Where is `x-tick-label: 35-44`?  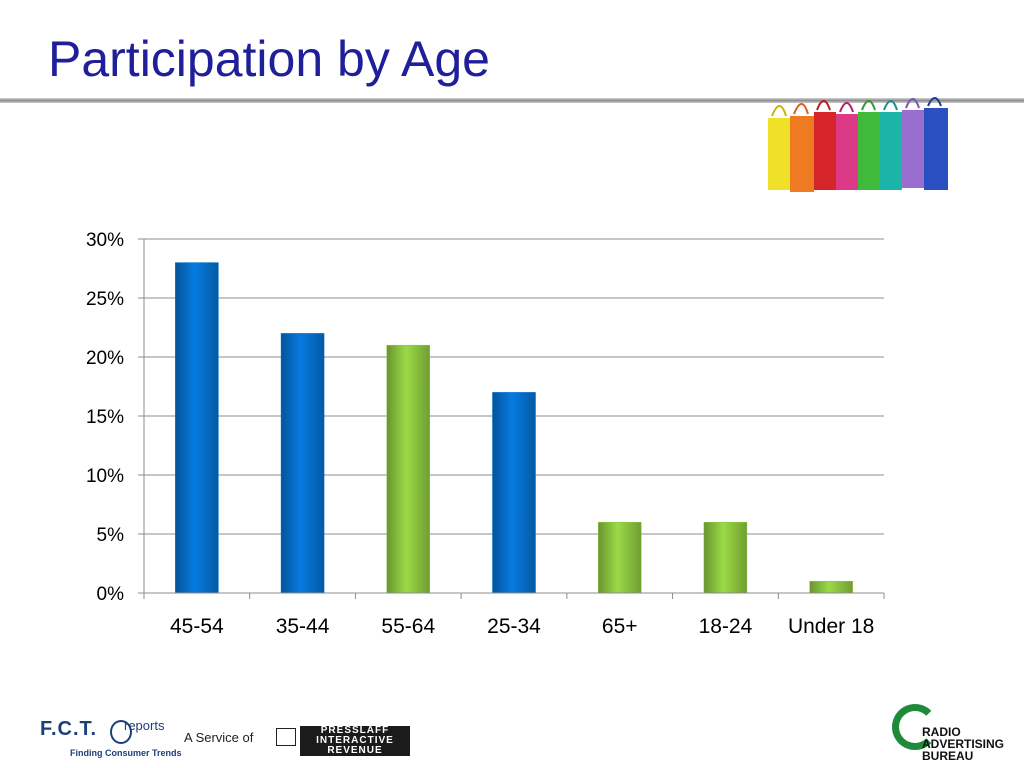
x-tick-label: 35-44 is located at coordinates (303, 626).